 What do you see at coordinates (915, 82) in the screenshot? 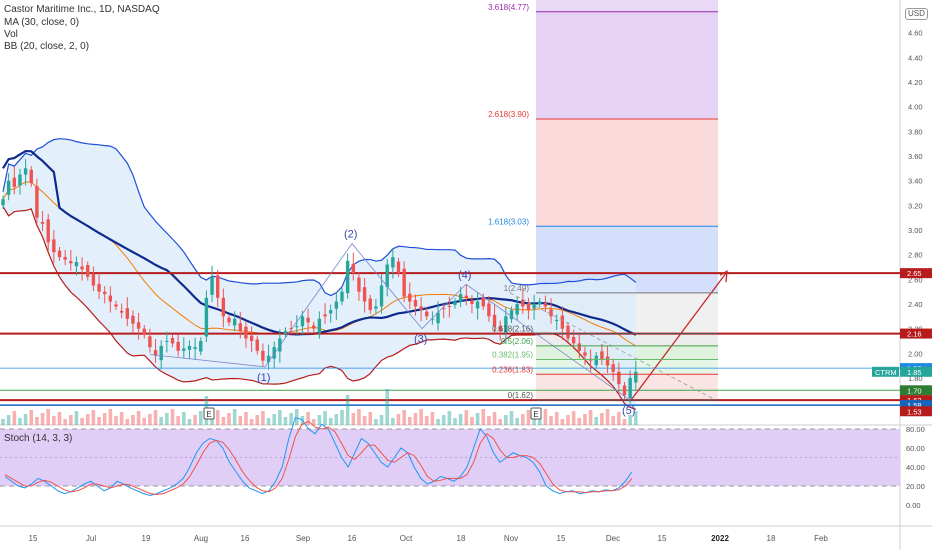
I see `price-tick-label: 4.20` at bounding box center [915, 82].